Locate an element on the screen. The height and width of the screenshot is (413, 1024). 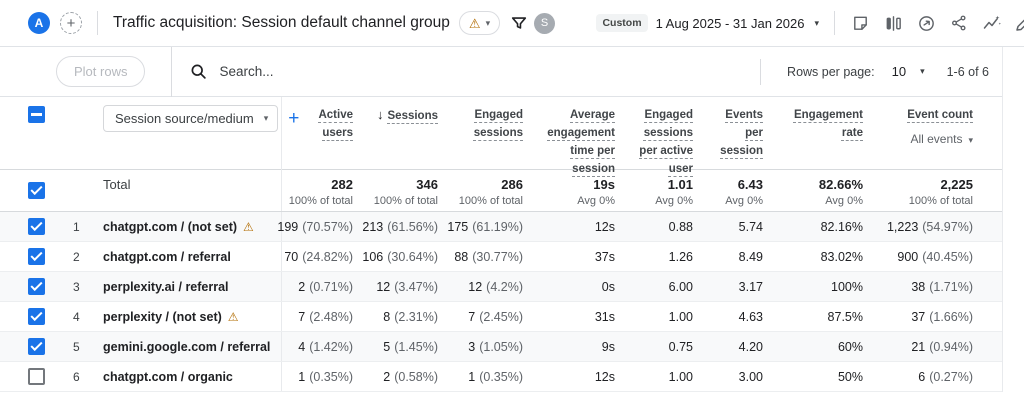
metric-cell: 9s is located at coordinates (608, 346).